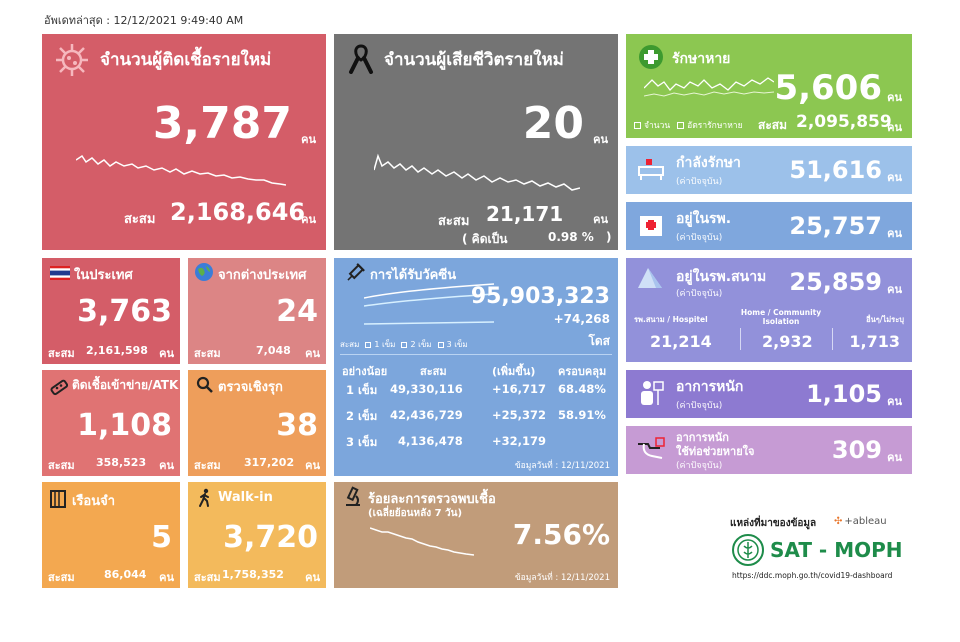 The width and height of the screenshot is (960, 642). What do you see at coordinates (894, 97) in the screenshot?
I see `recovered-unit: คน` at bounding box center [894, 97].